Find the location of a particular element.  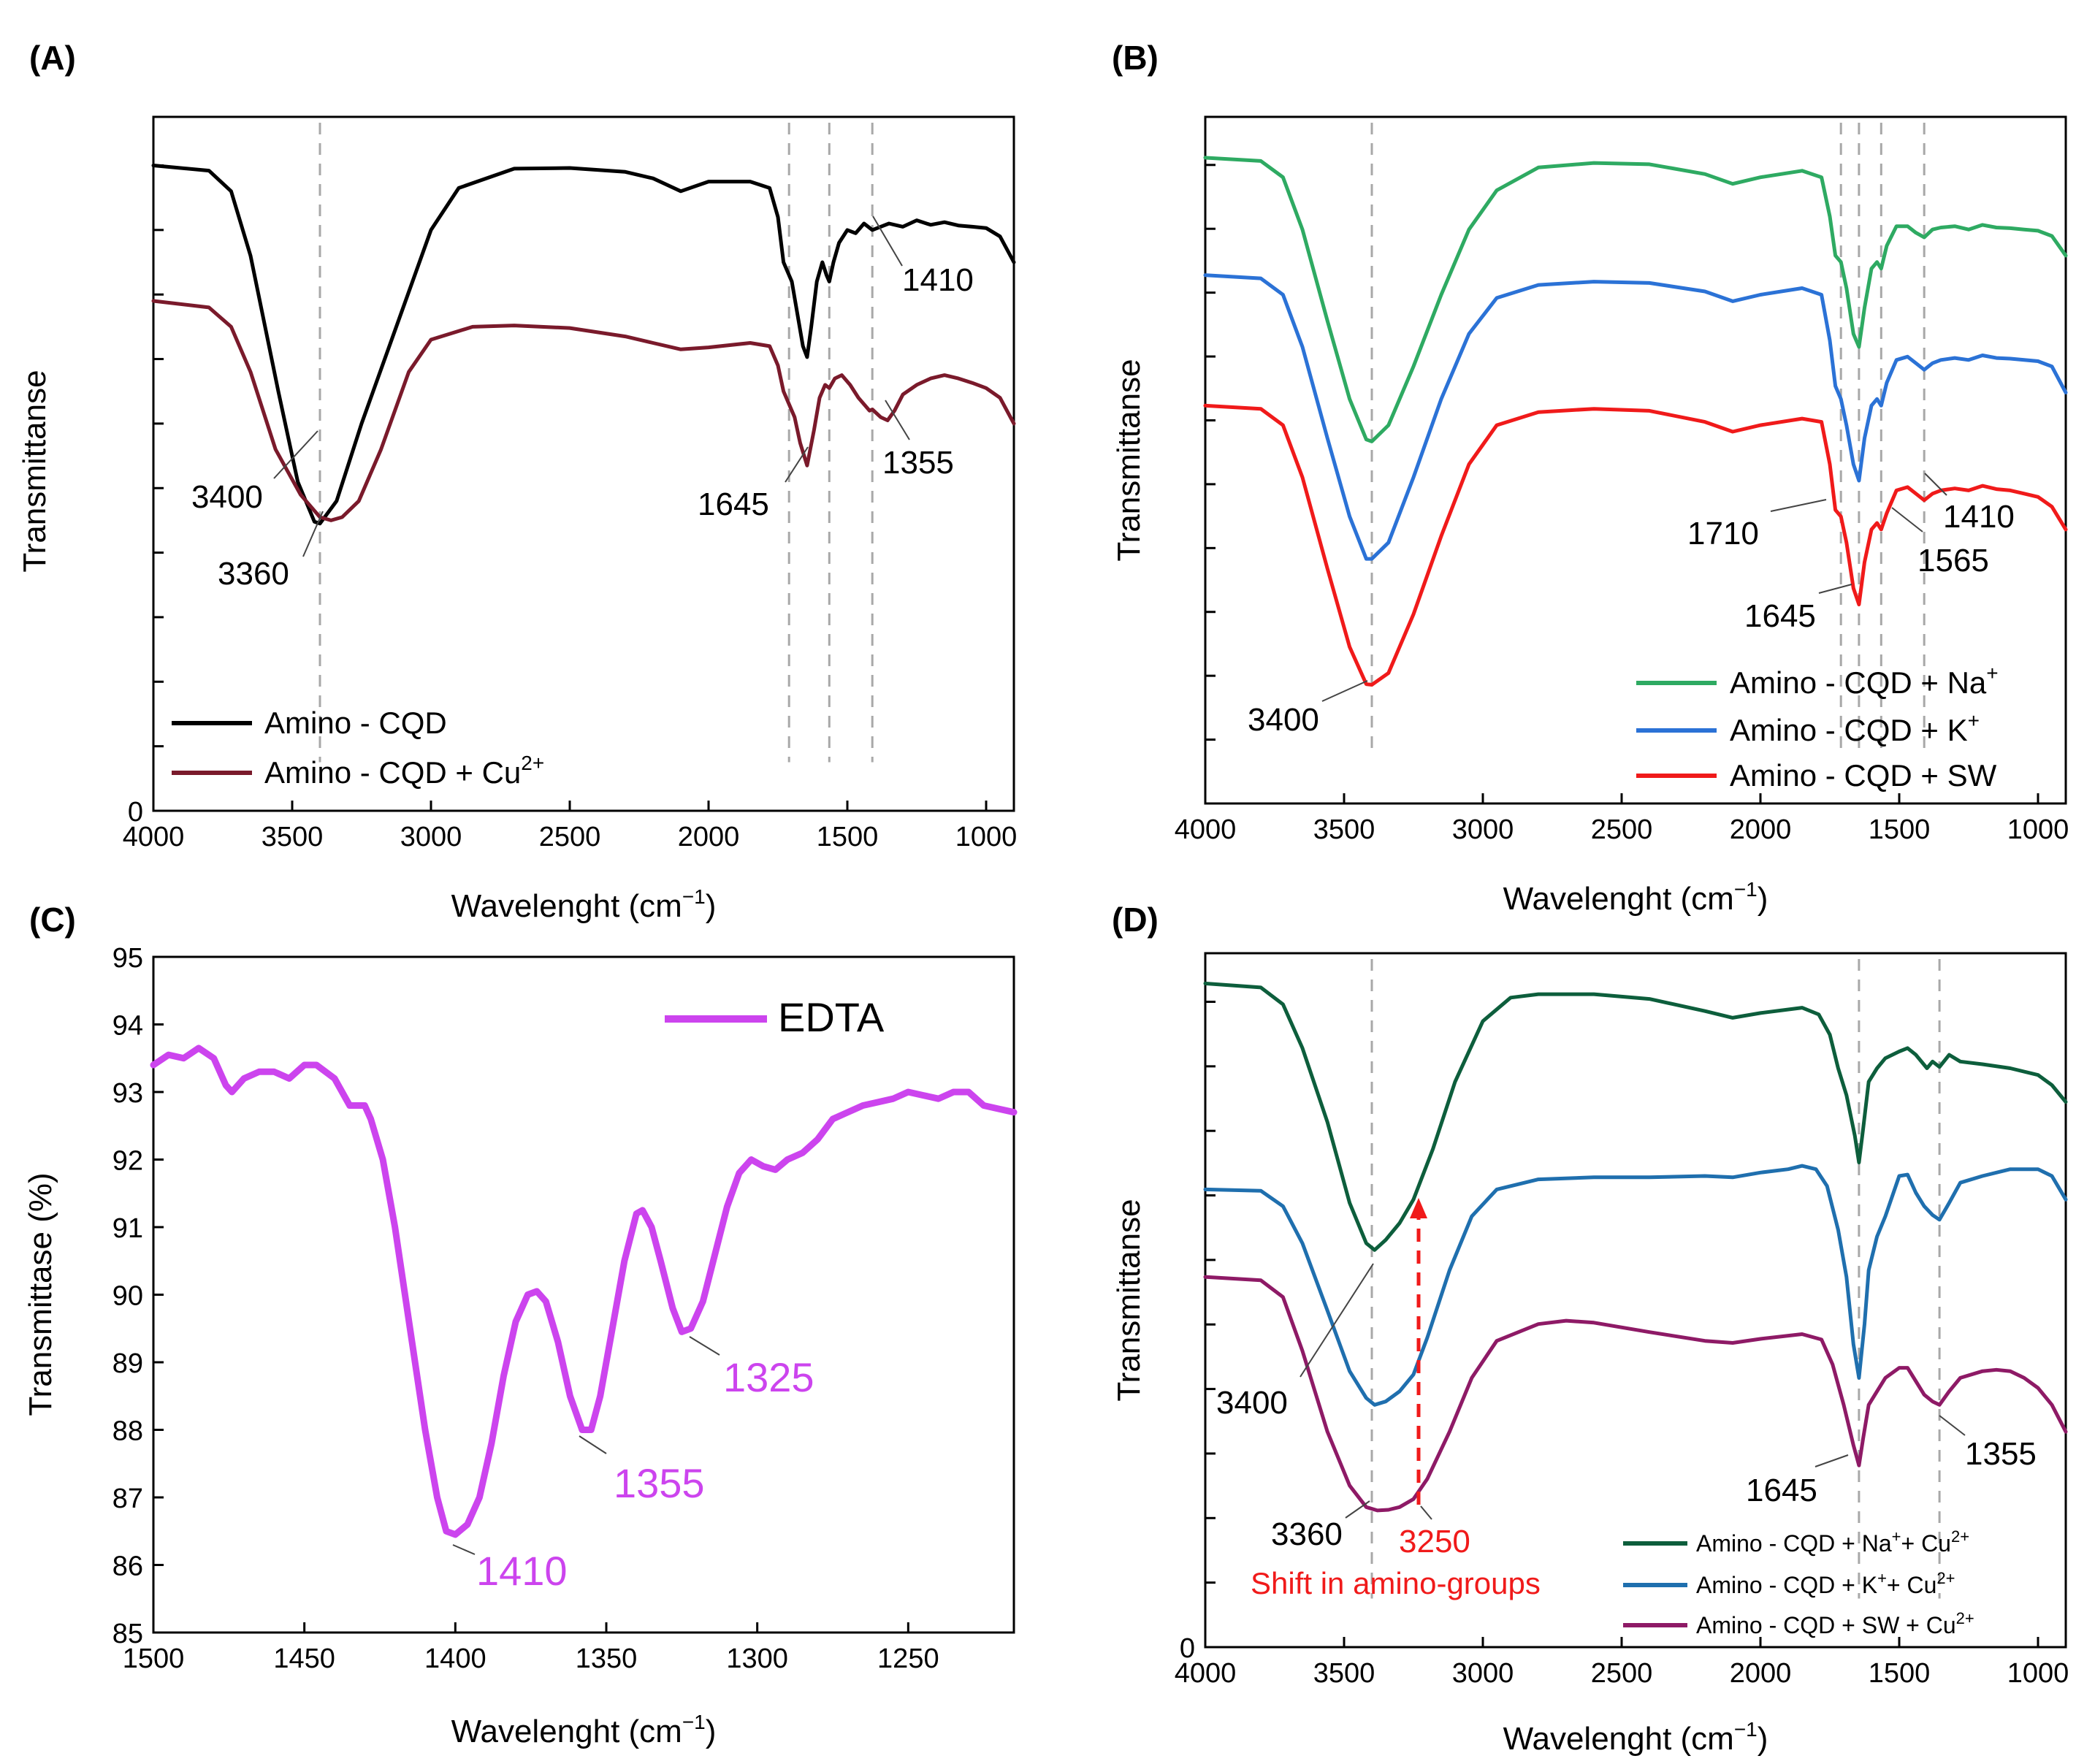

panel-a-vlines is located at coordinates (596, 443).